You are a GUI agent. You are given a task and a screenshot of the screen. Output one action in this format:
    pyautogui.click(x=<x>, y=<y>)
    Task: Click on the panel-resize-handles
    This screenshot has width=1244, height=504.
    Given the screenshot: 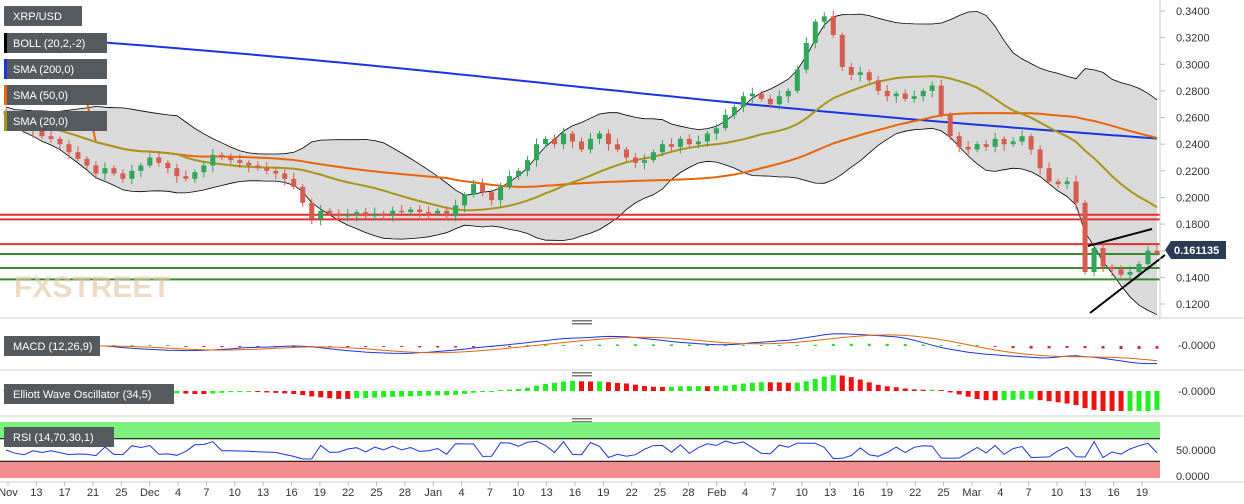 What is the action you would take?
    pyautogui.click(x=582, y=371)
    